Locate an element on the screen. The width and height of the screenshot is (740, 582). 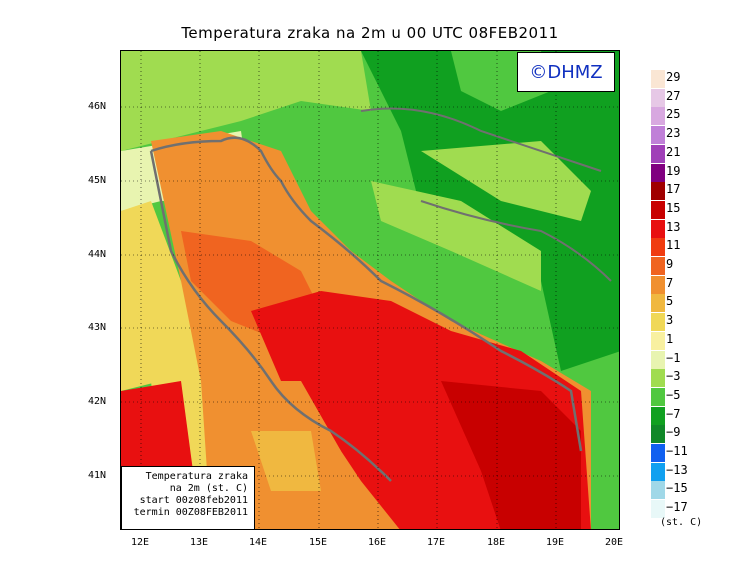
legend-label: −17 is located at coordinates (677, 507).